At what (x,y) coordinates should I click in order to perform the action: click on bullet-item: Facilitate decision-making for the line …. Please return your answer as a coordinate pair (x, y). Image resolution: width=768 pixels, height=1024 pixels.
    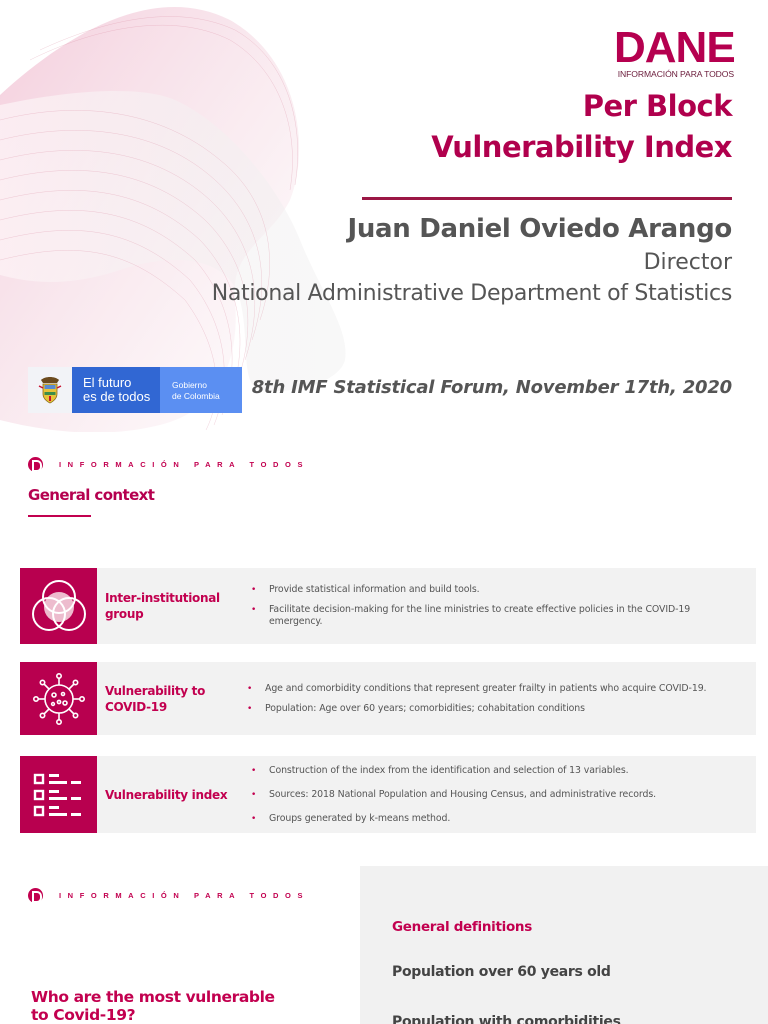
    Looking at the image, I should click on (489, 616).